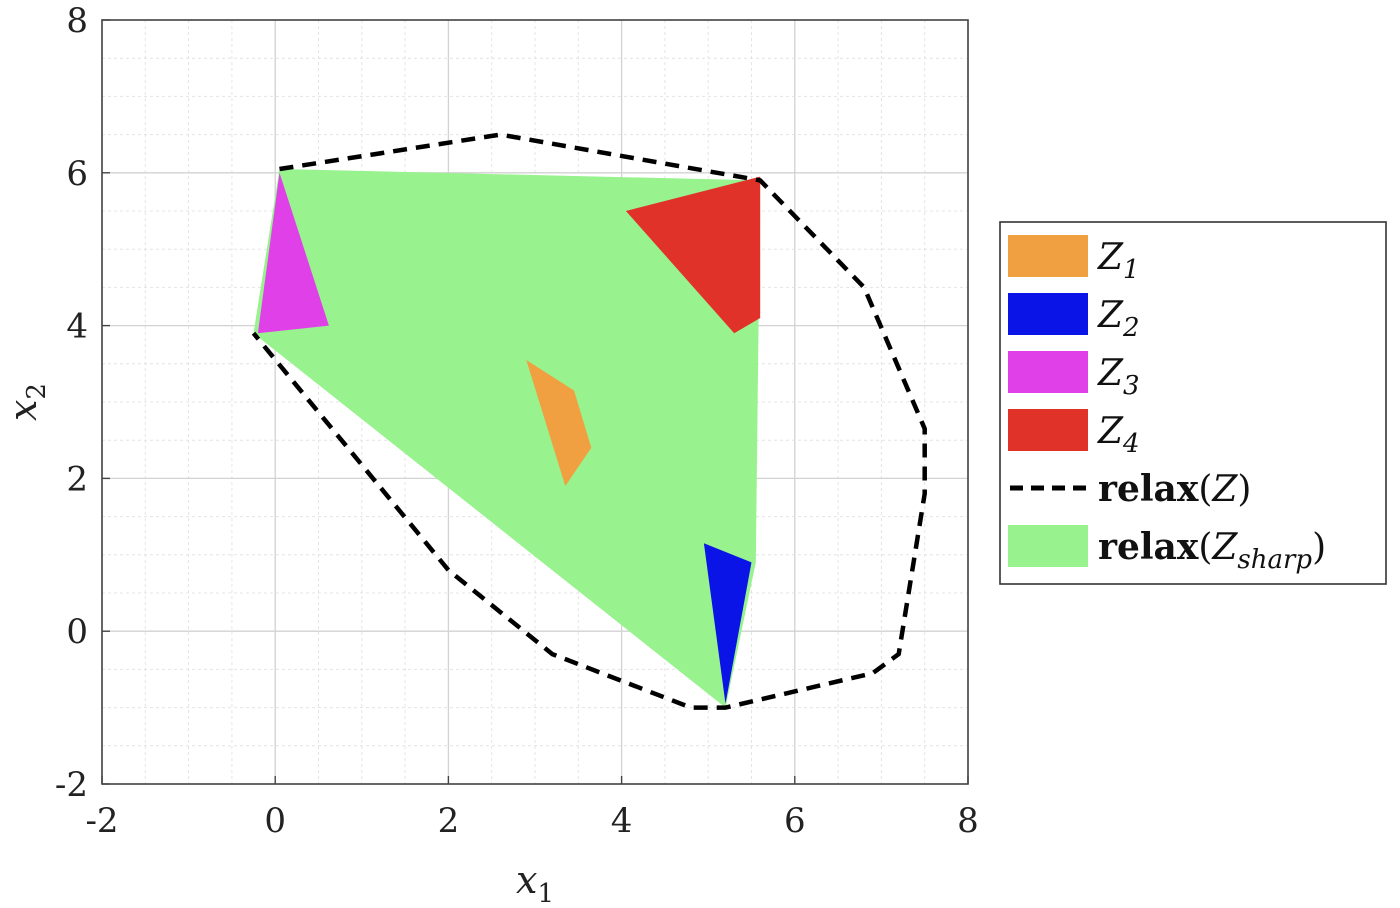 Image resolution: width=1400 pixels, height=908 pixels. What do you see at coordinates (1118, 377) in the screenshot?
I see `legend-label: Z3` at bounding box center [1118, 377].